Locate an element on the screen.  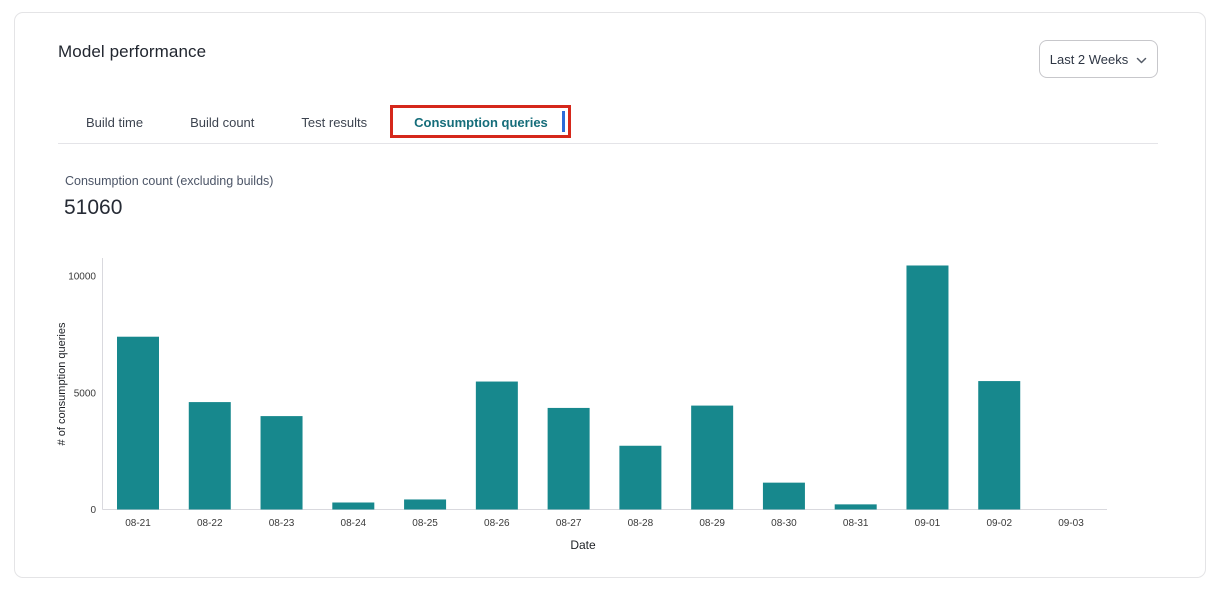
metric-label: Consumption count (excluding builds) is located at coordinates (169, 181).